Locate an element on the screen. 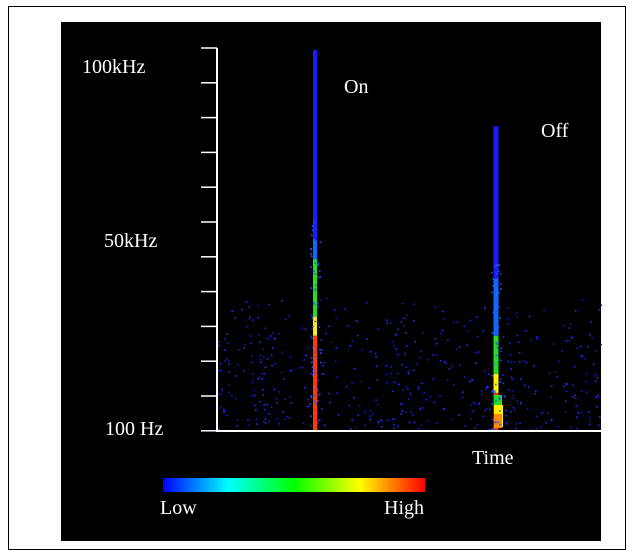 The image size is (635, 558). event-on-segment-mid is located at coordinates (315, 288).